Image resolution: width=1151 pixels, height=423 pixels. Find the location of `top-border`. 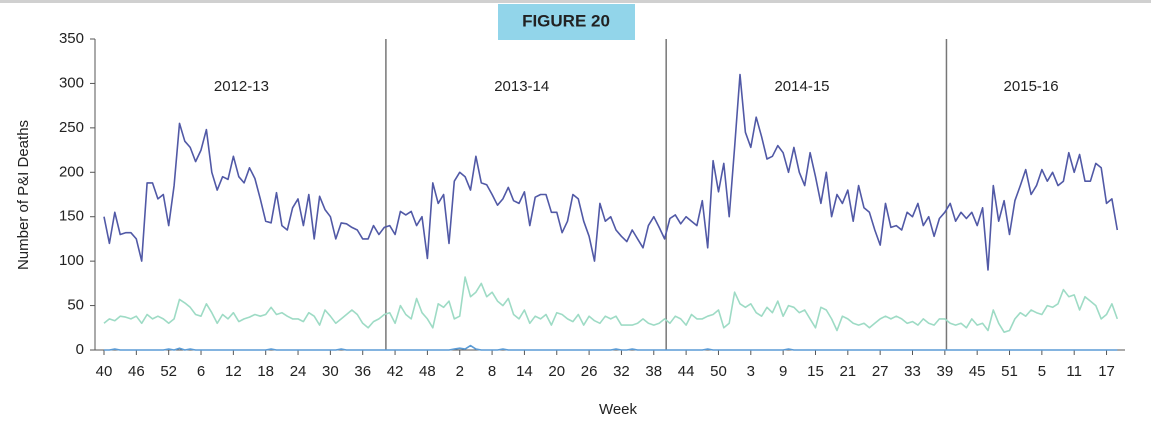

top-border is located at coordinates (575, 1).